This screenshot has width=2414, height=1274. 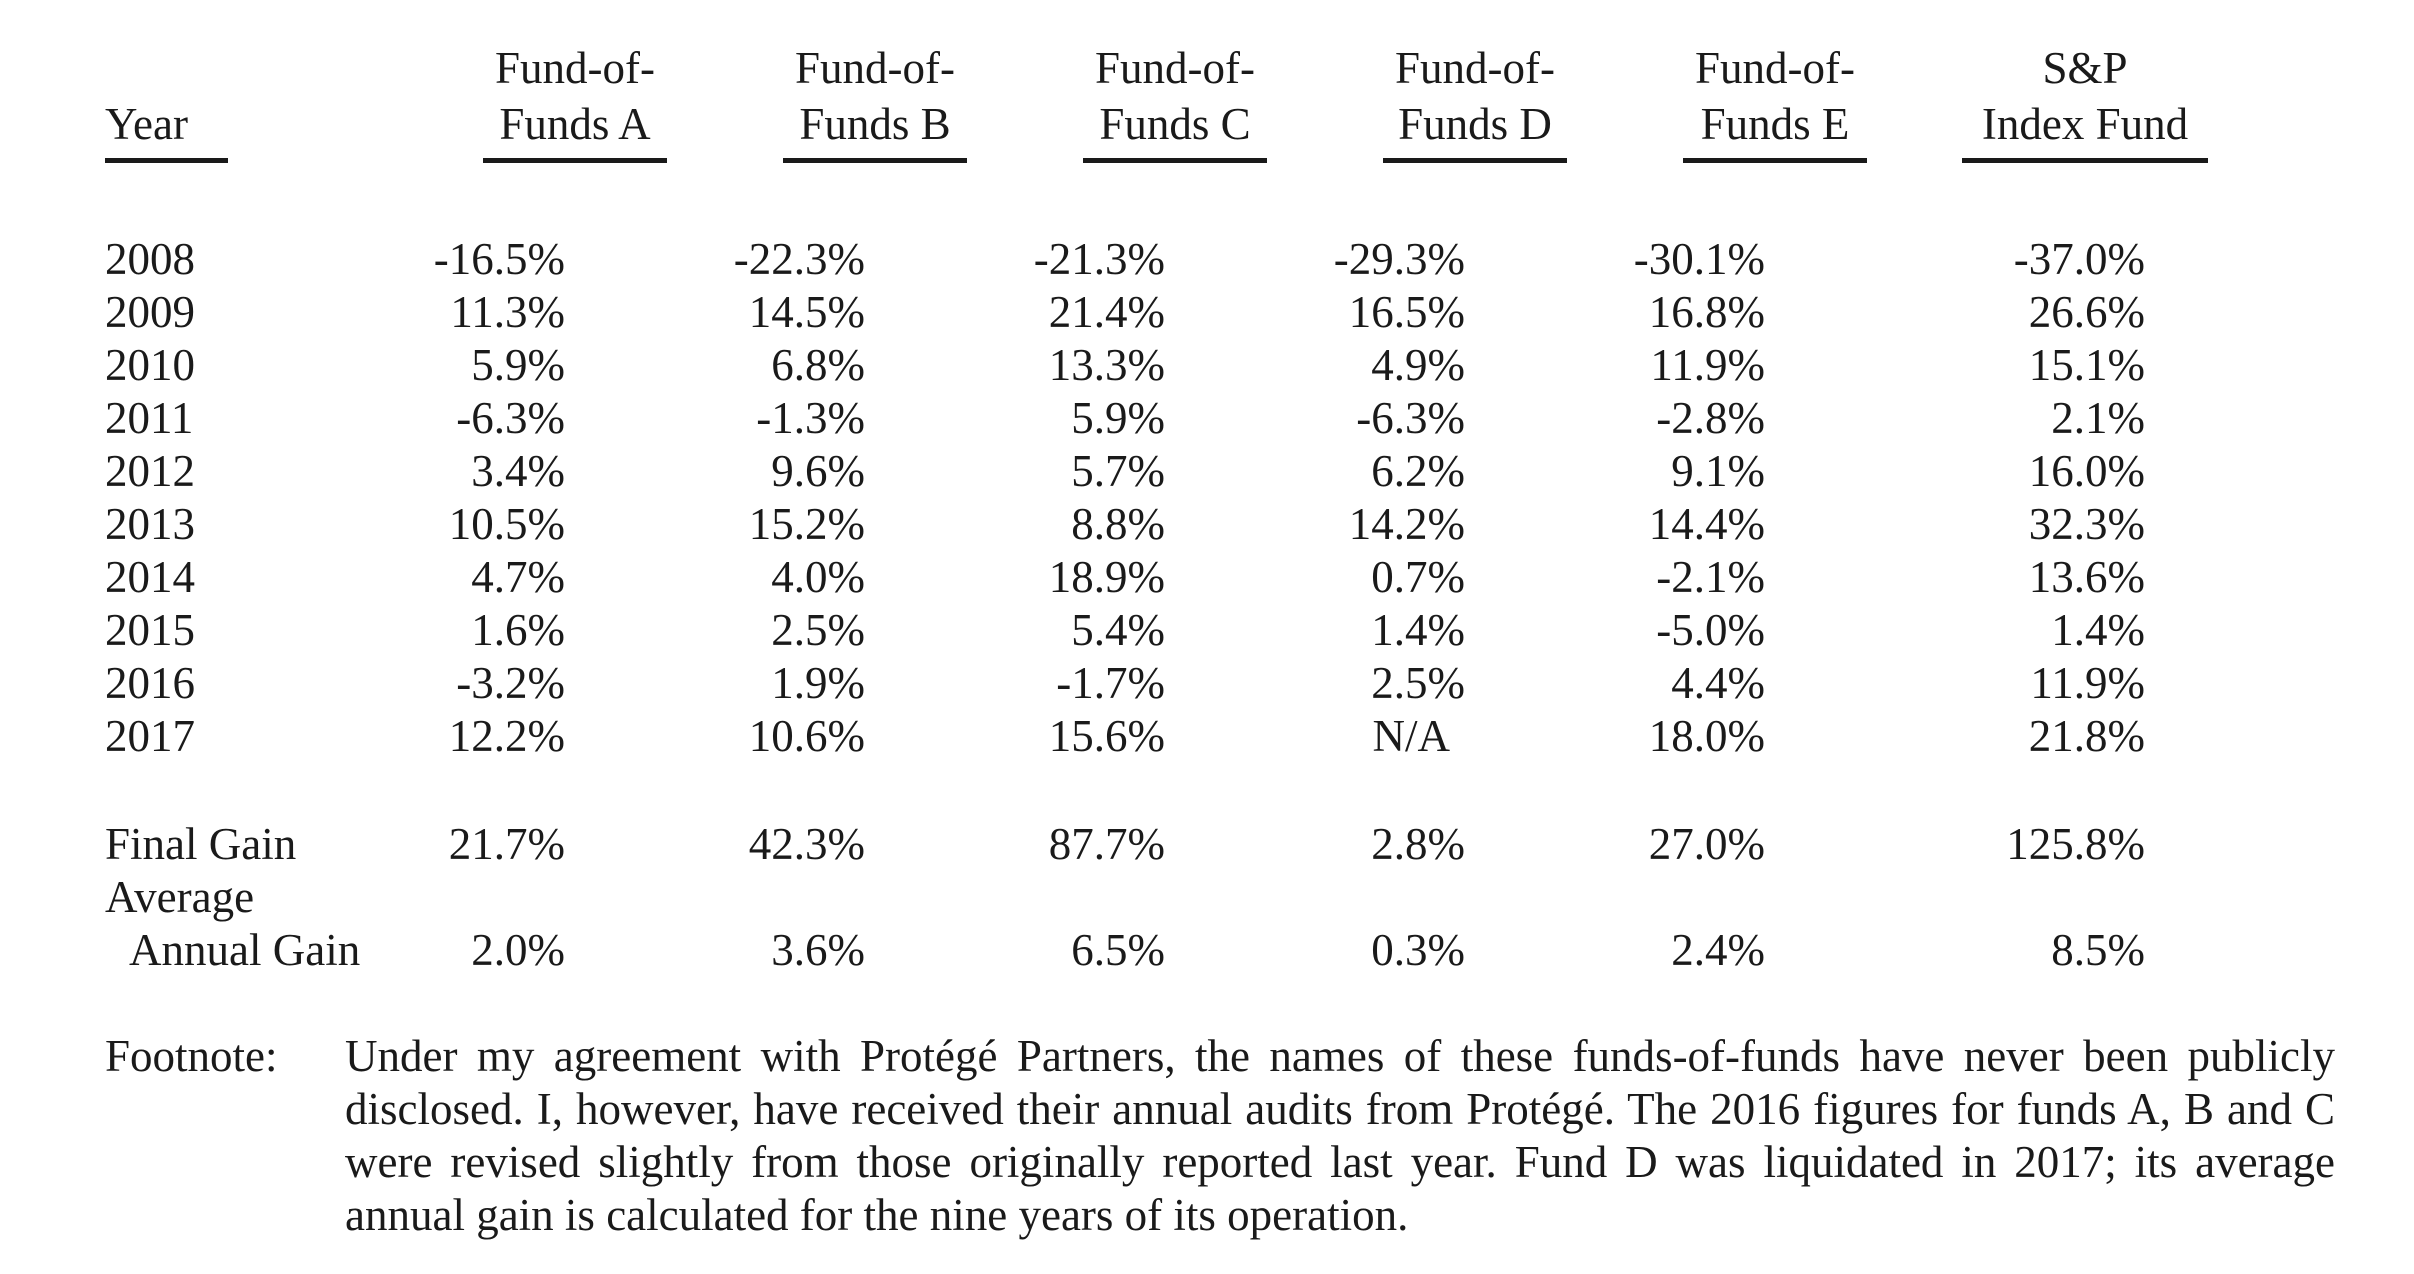 What do you see at coordinates (1706, 312) in the screenshot?
I see `fund-e-cell: 16.8%` at bounding box center [1706, 312].